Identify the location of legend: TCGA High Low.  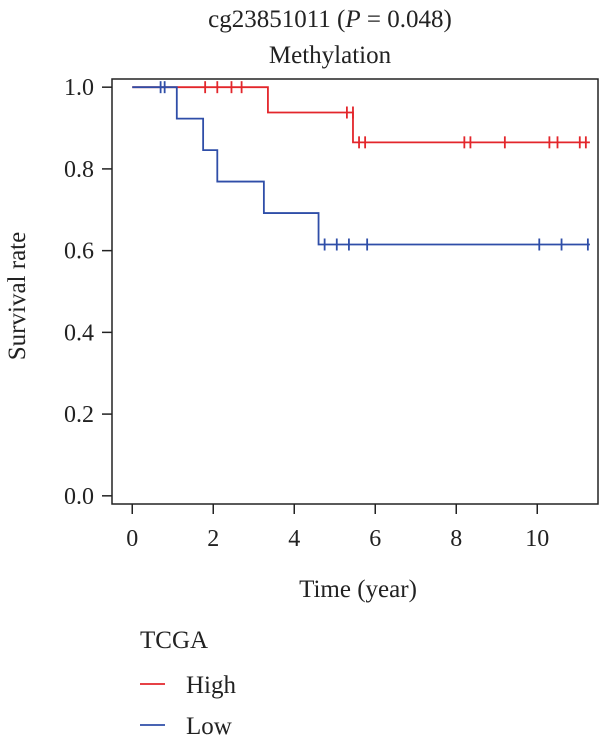
(188, 683).